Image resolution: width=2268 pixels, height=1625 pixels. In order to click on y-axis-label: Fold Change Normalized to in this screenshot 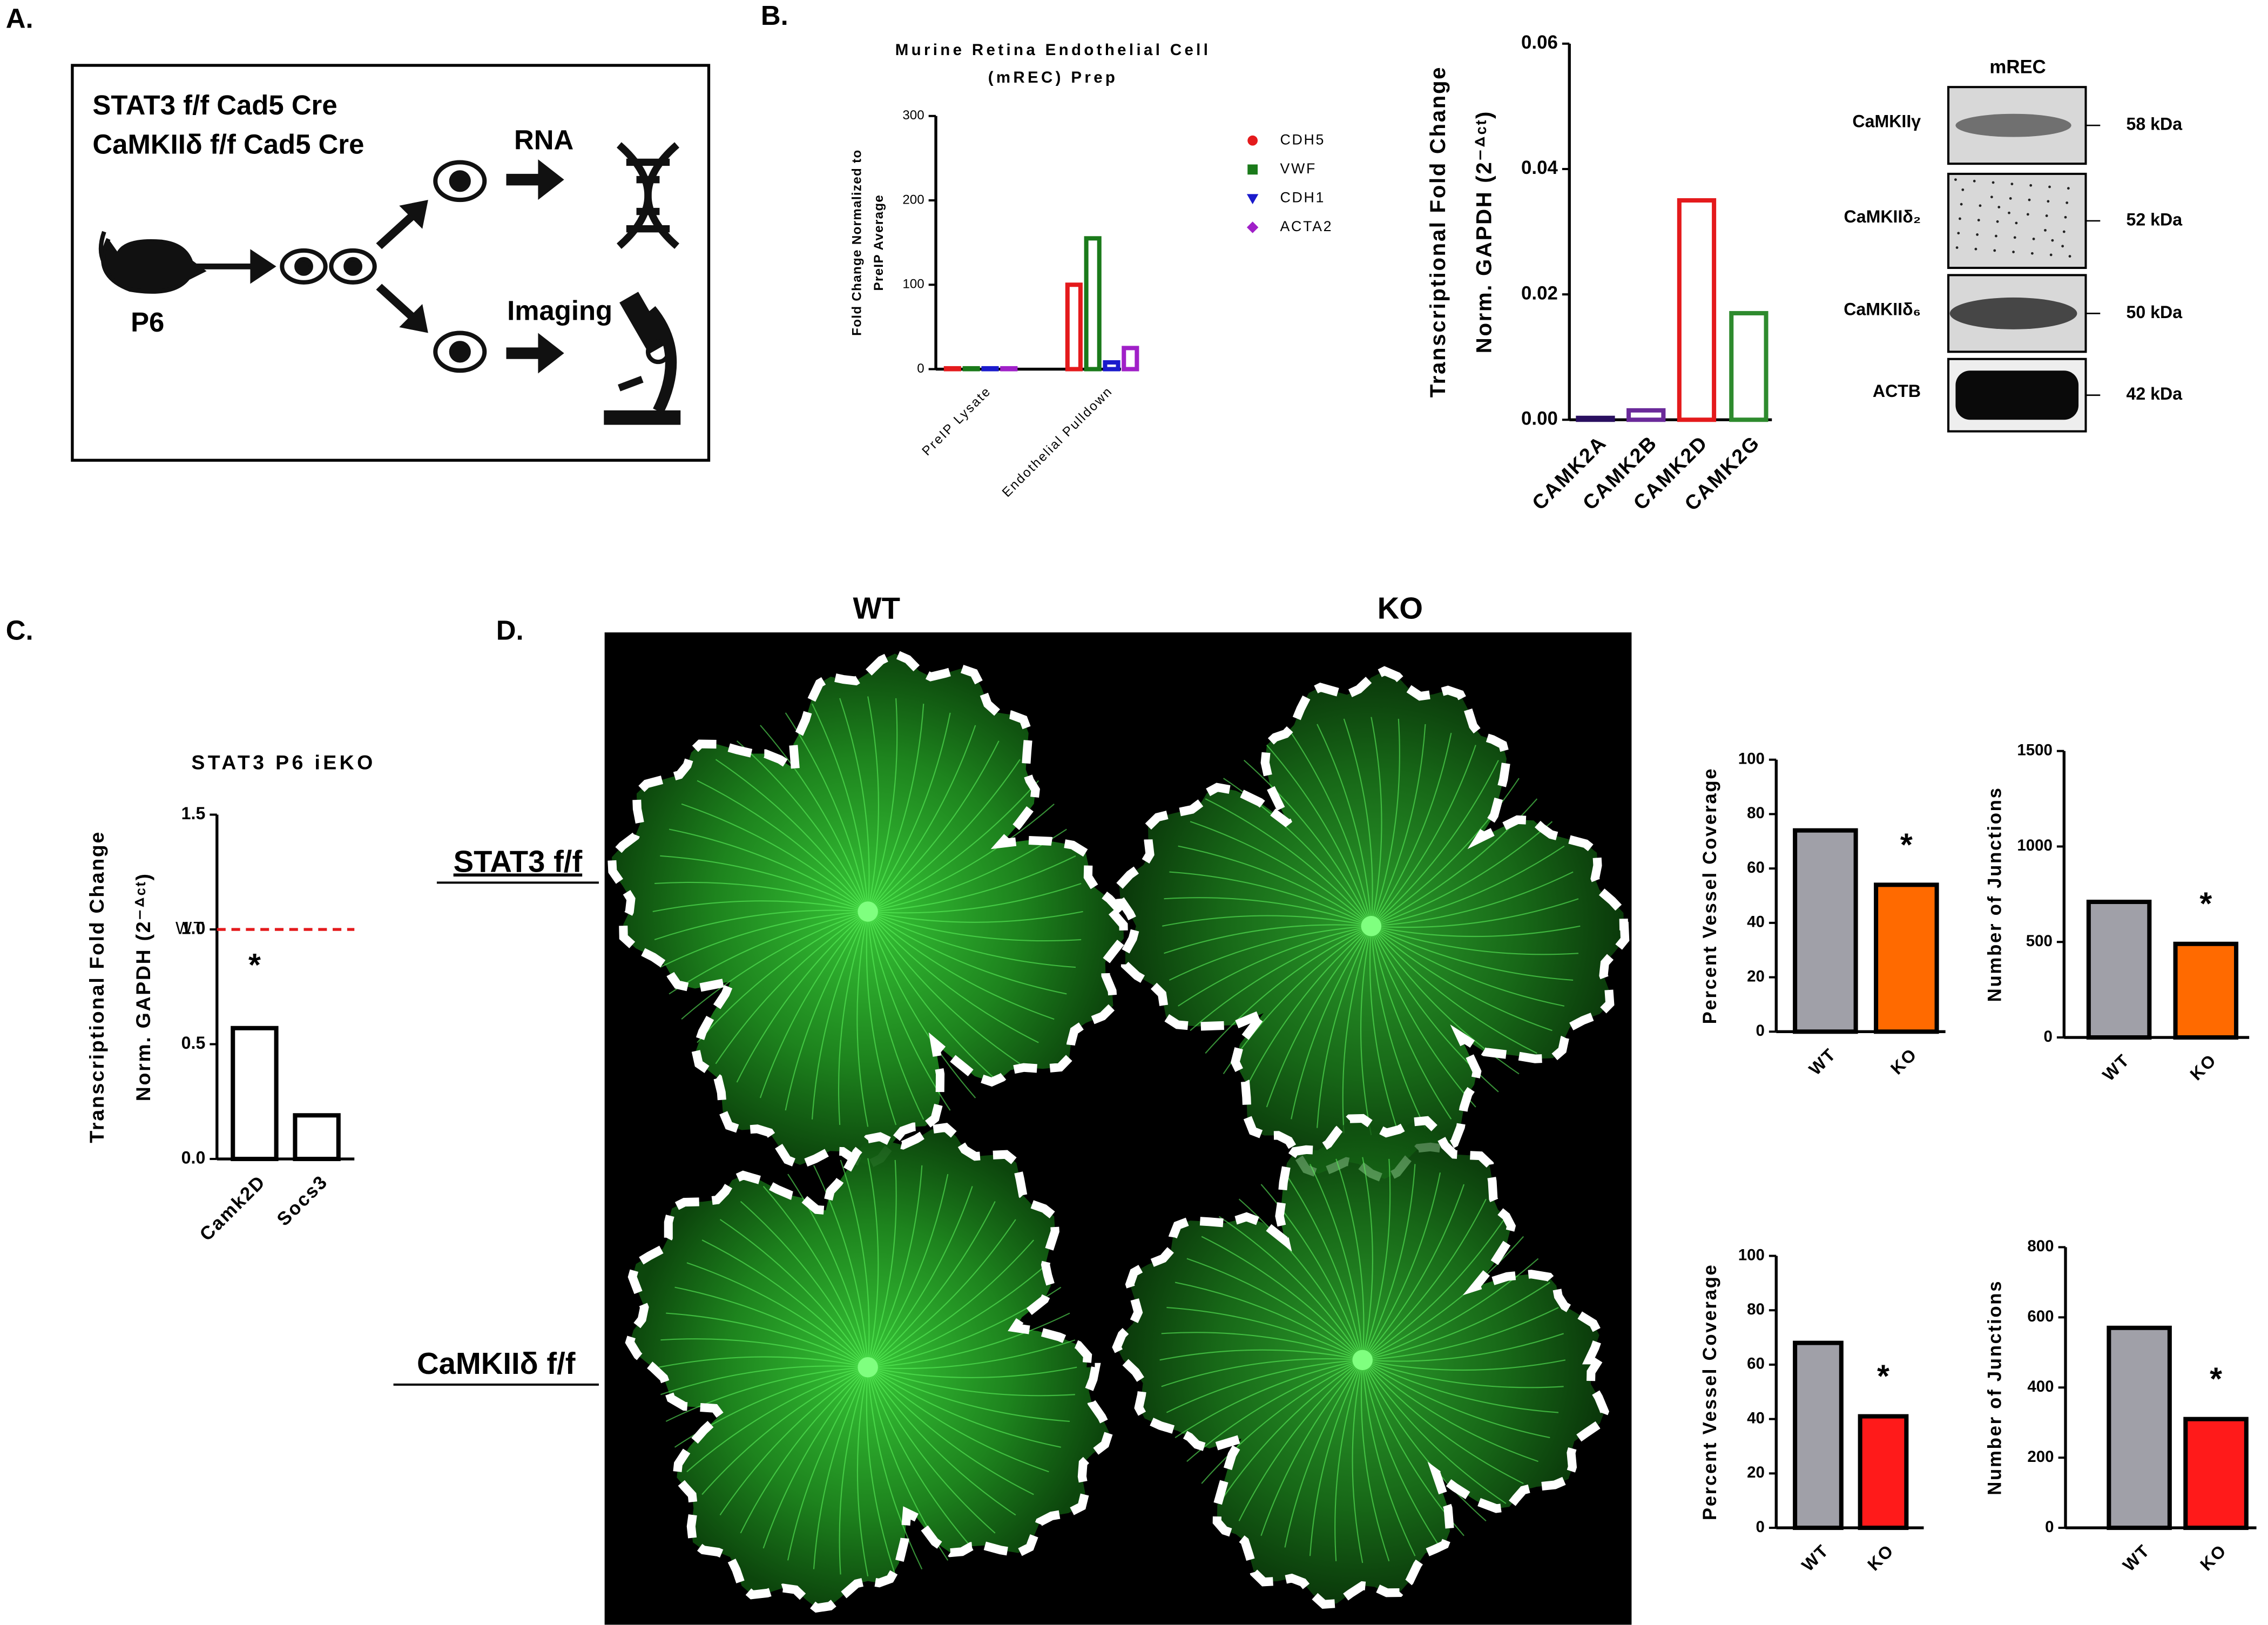, I will do `click(858, 242)`.